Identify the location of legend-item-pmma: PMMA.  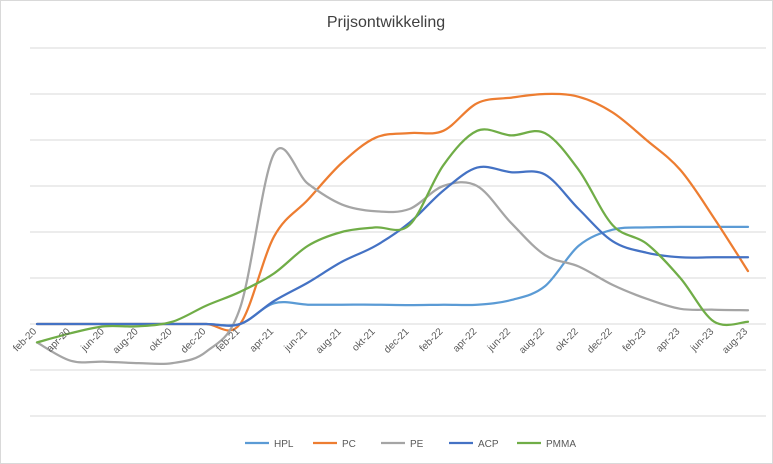
(546, 444).